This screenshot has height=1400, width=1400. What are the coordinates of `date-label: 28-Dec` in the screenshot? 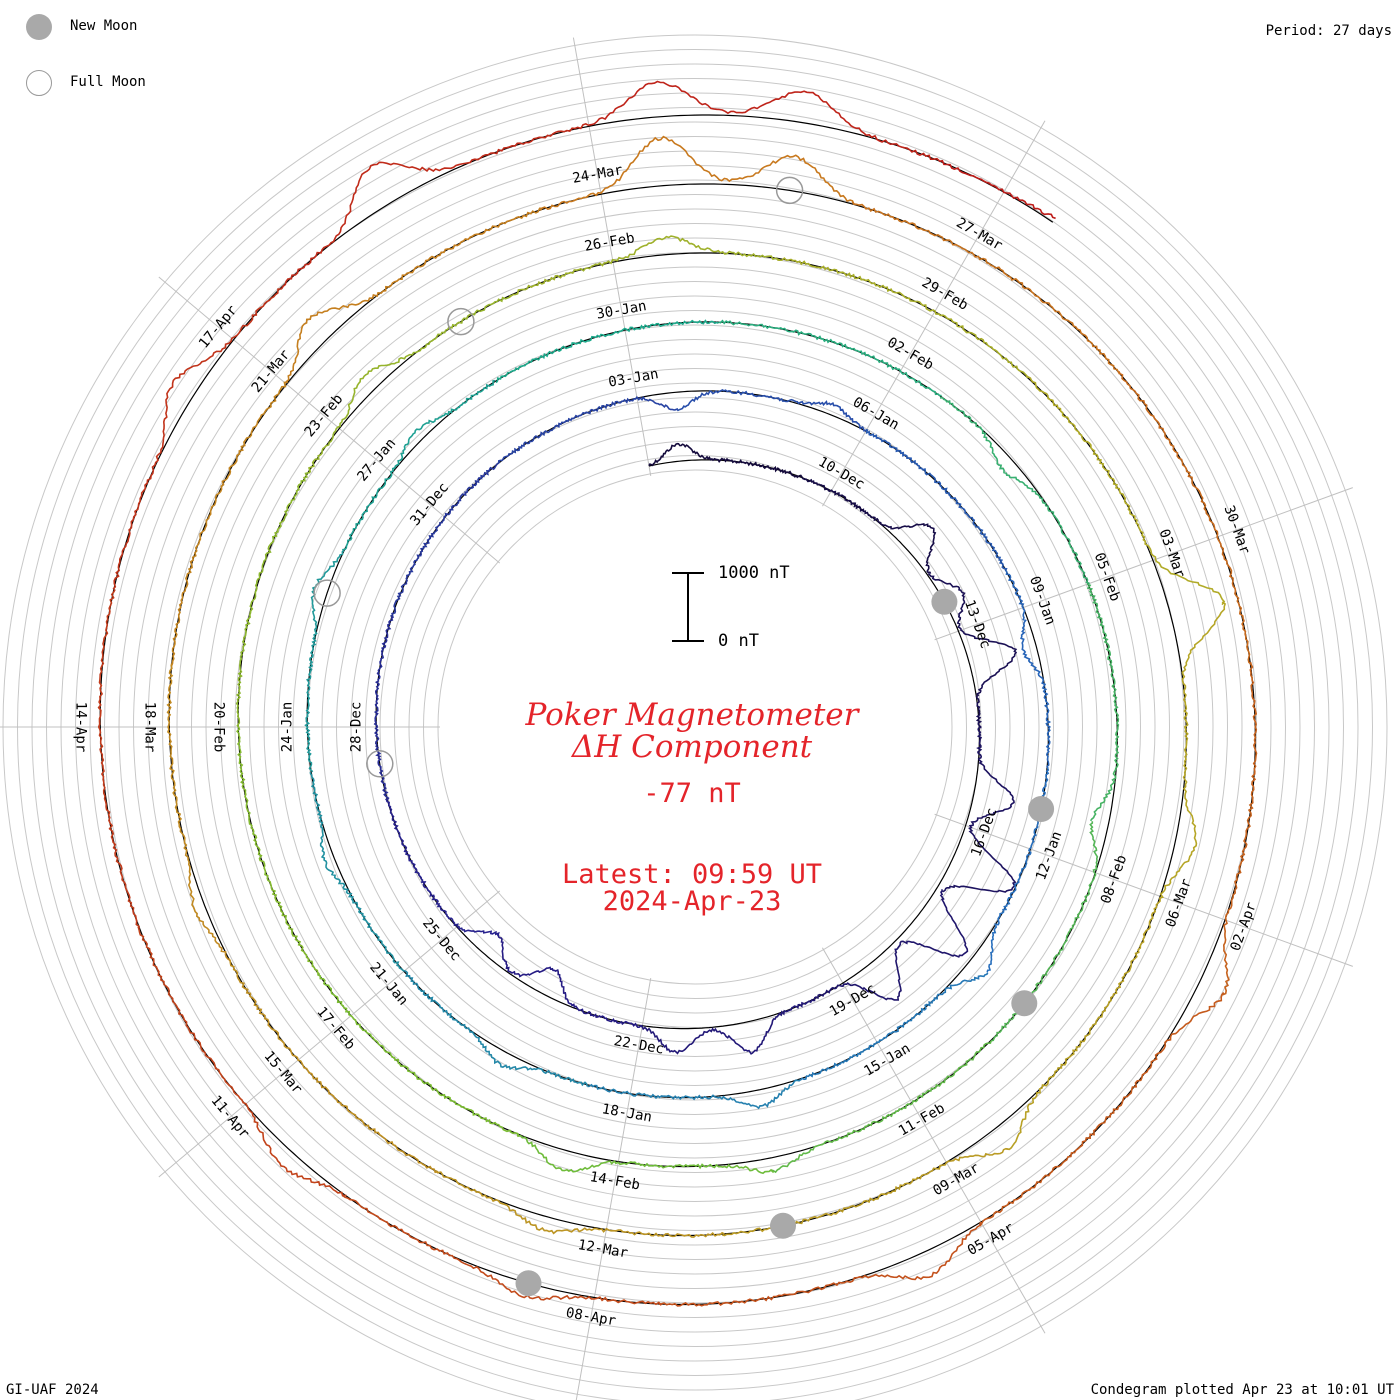 It's located at (356, 727).